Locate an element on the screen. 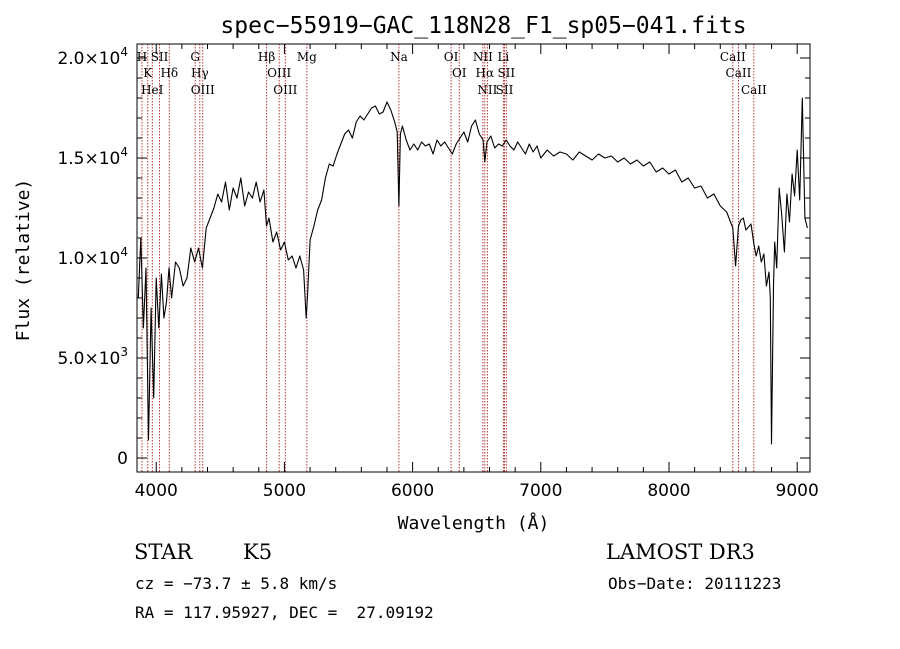 The width and height of the screenshot is (900, 649). spectral-line-label: Hα is located at coordinates (484, 73).